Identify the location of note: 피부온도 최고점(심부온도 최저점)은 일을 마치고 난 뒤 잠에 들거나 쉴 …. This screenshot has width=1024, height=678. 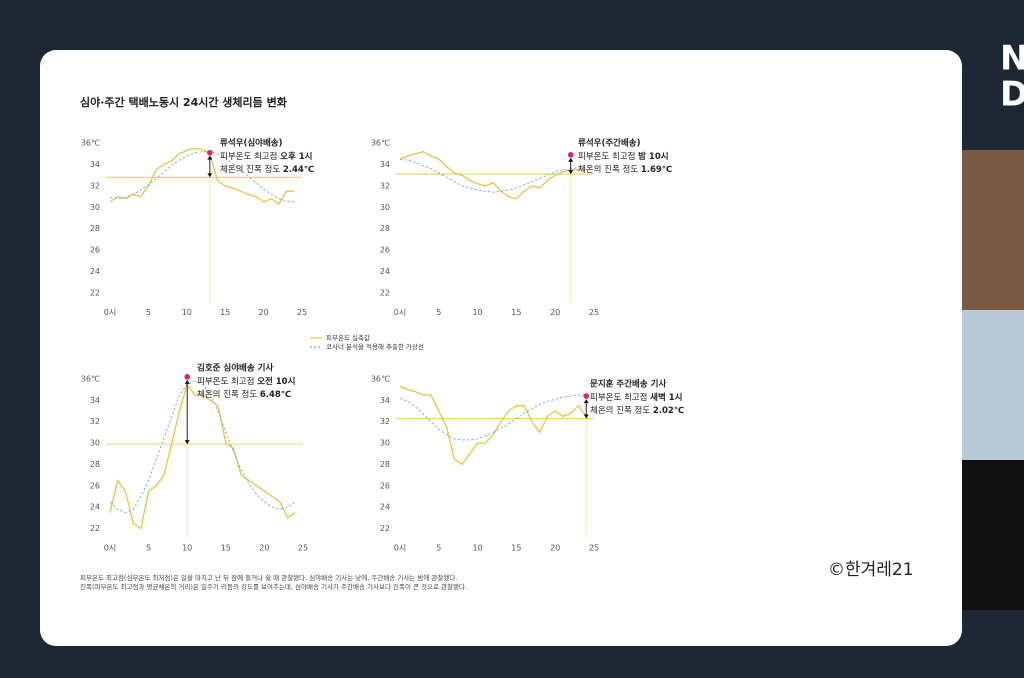
(268, 577).